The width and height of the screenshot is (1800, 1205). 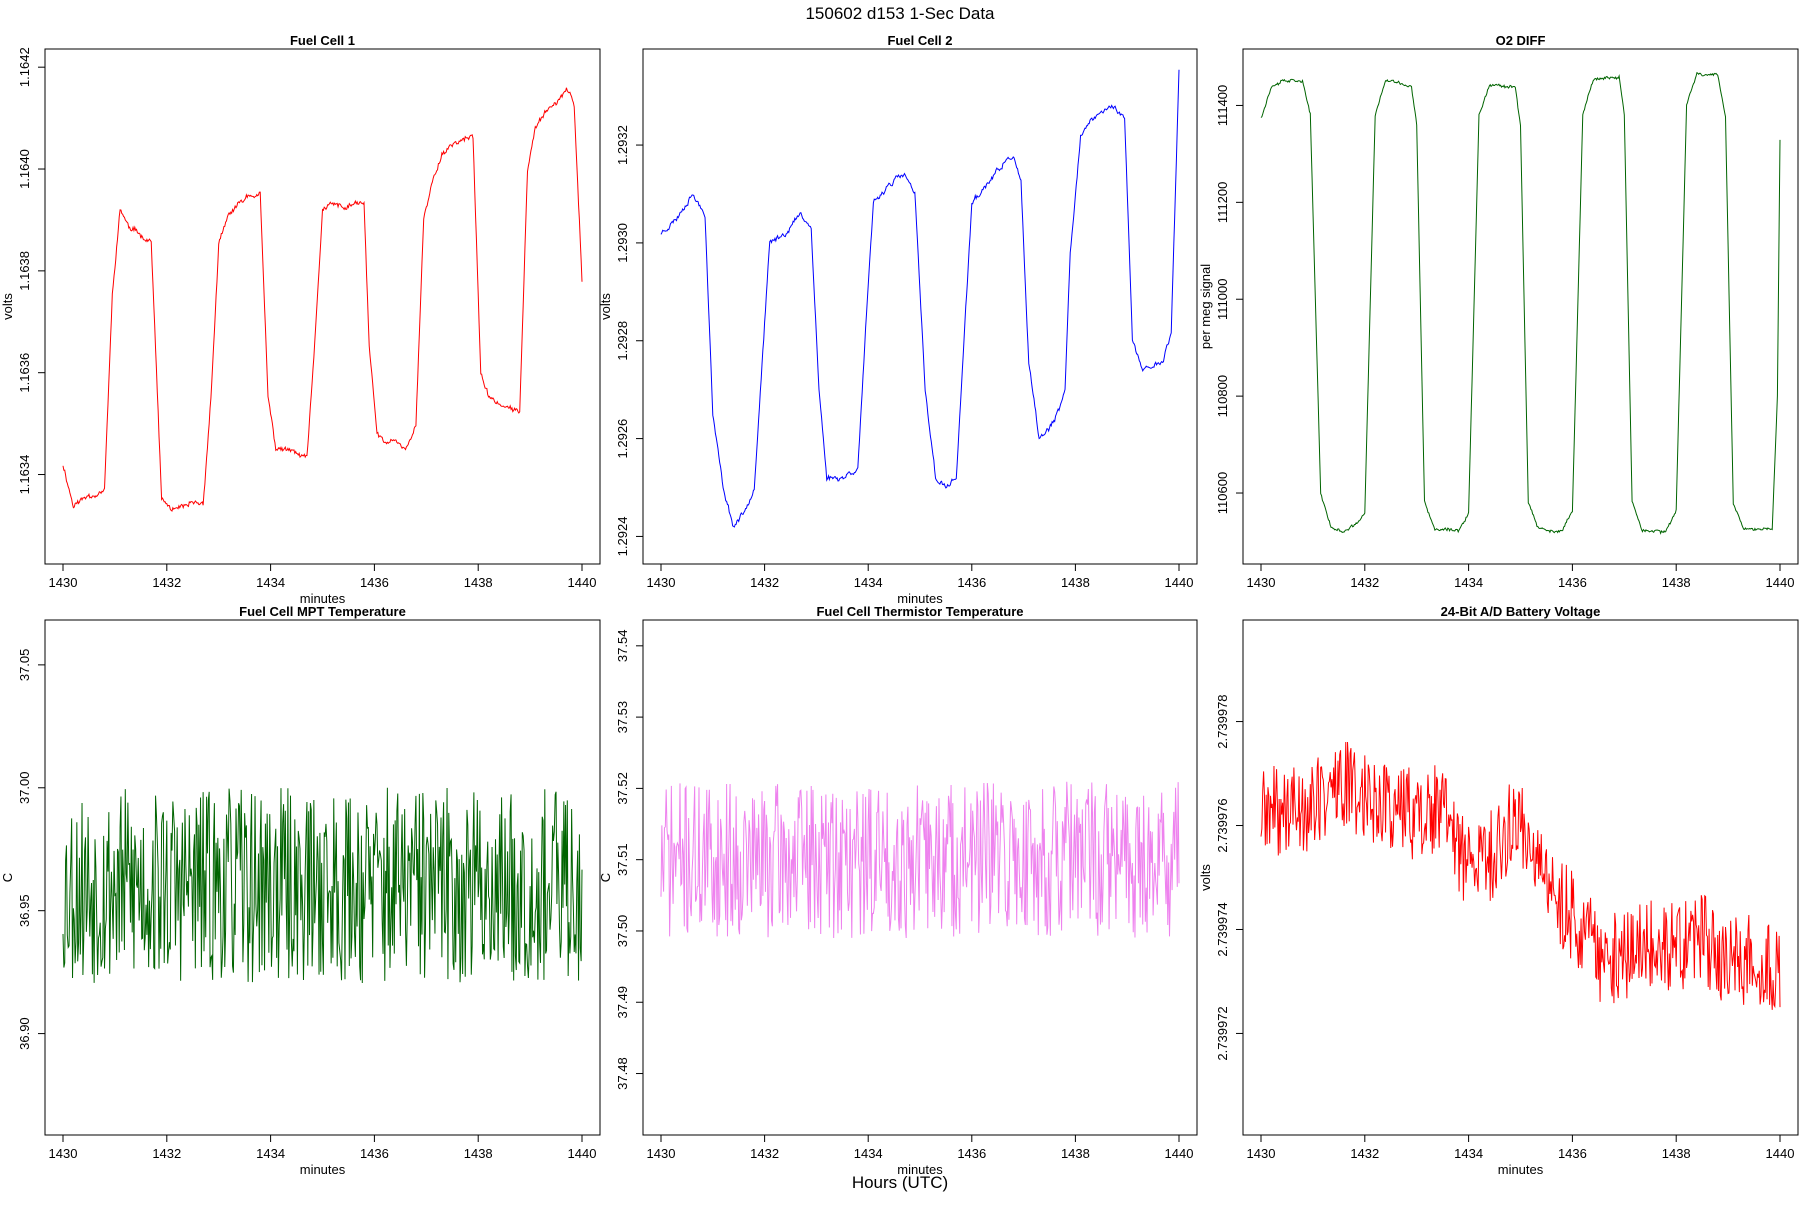 I want to click on y-axis-label: per meg signal, so click(x=1205, y=306).